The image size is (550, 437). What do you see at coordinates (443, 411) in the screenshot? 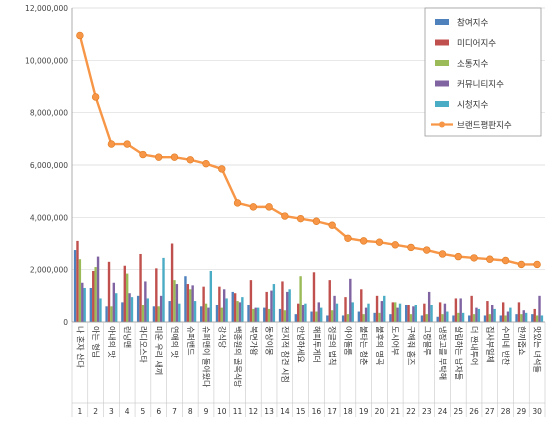
I see `x-tick-label: 24` at bounding box center [443, 411].